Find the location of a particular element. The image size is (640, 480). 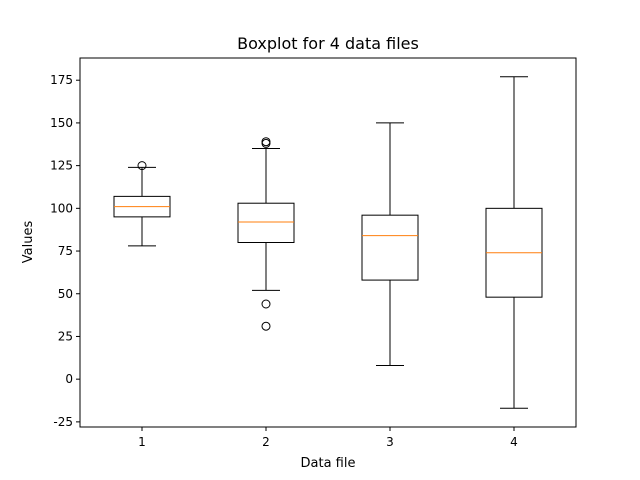

y-tick-label: 100 is located at coordinates (61, 208).